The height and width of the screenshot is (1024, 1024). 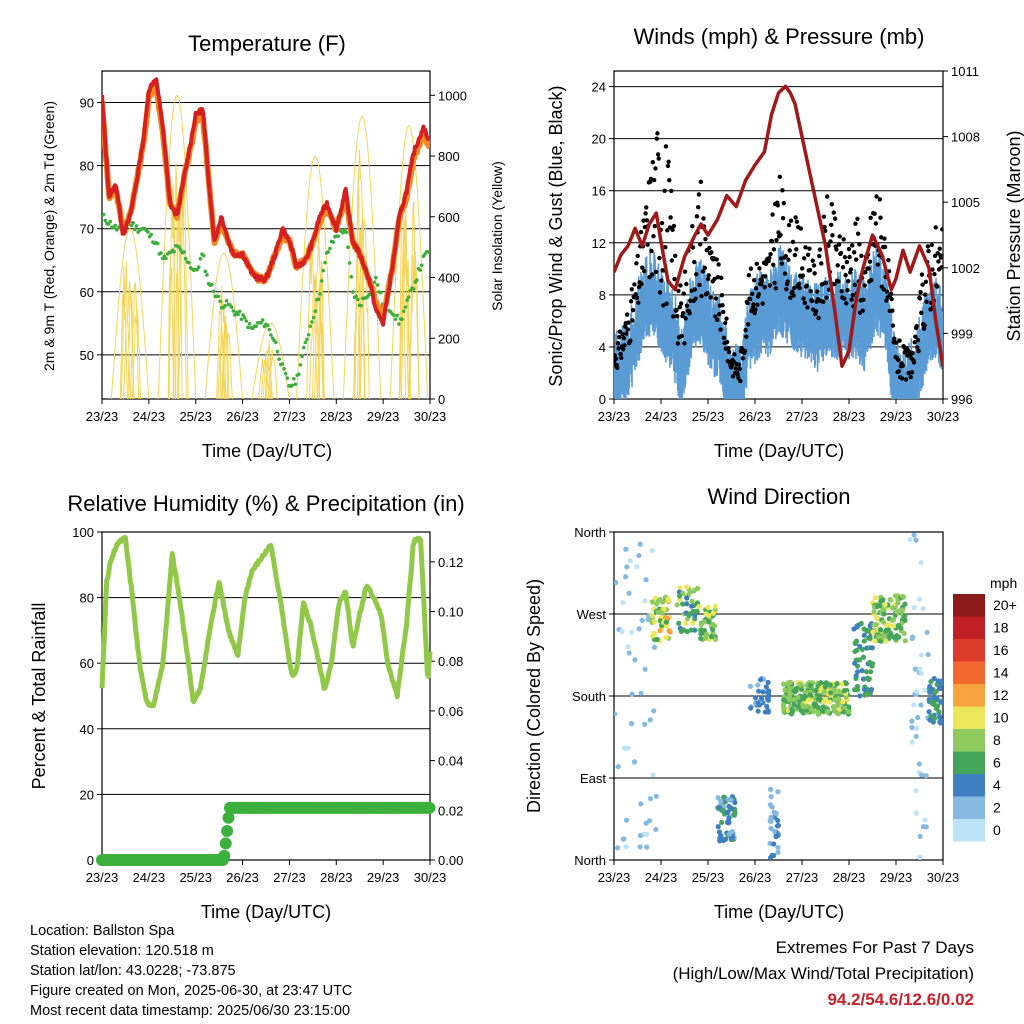 What do you see at coordinates (266, 696) in the screenshot?
I see `rh-frame` at bounding box center [266, 696].